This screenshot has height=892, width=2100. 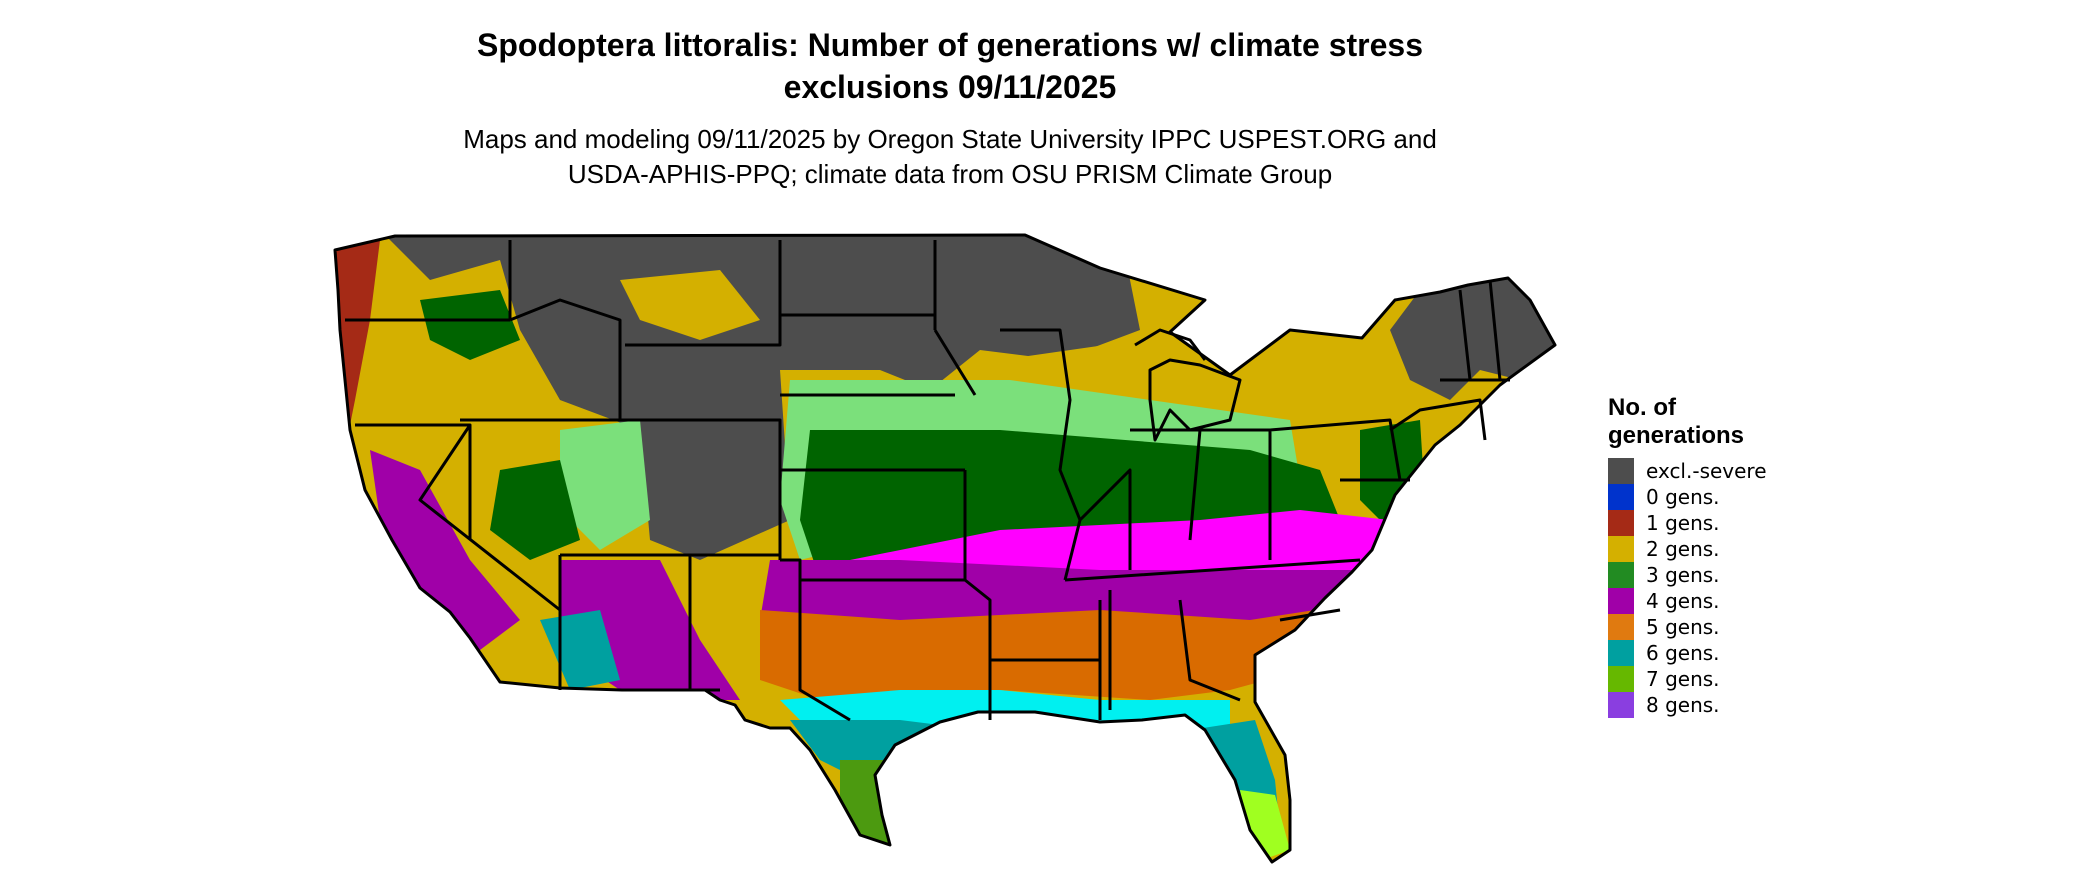 I want to click on legend-item: 1 gens., so click(x=1687, y=523).